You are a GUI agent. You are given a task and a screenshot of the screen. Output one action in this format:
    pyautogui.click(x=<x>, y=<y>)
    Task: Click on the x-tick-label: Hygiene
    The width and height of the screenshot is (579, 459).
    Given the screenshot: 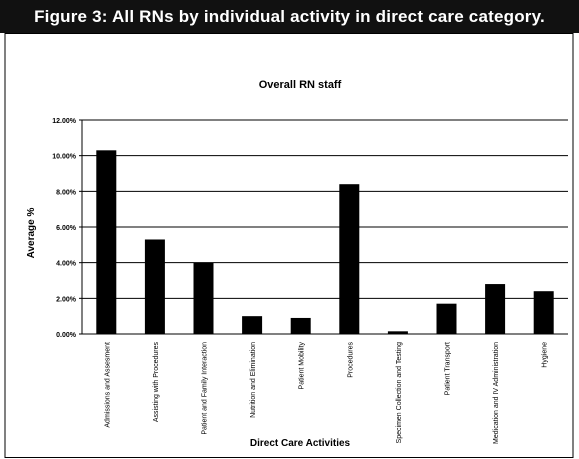 What is the action you would take?
    pyautogui.click(x=545, y=355)
    